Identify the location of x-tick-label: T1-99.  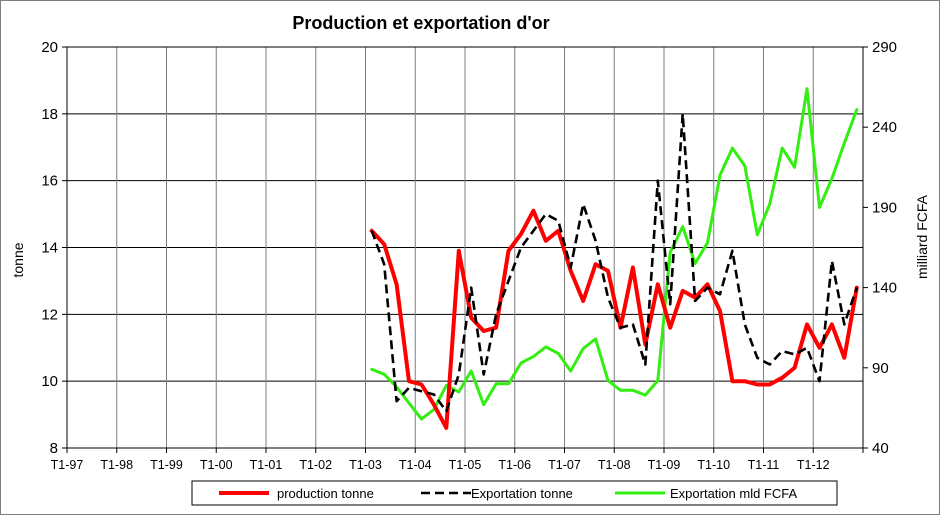
(166, 465).